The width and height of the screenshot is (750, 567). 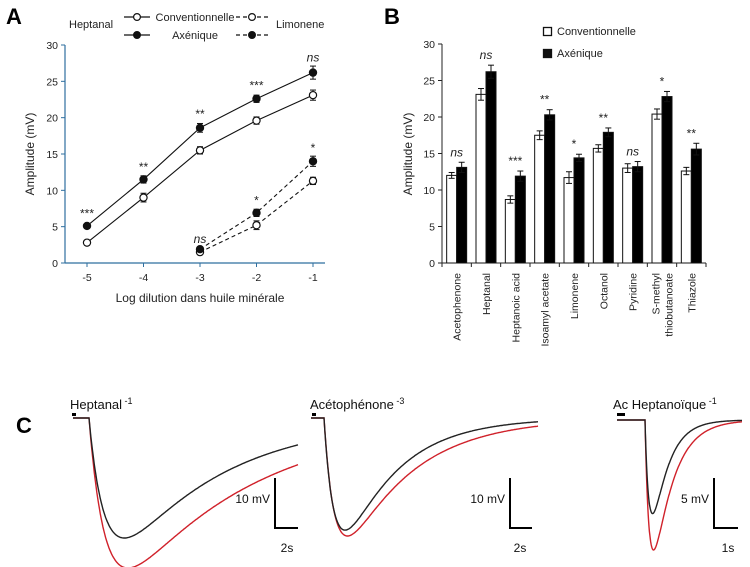 I want to click on scale-bar-voltage-label: 5 mV, so click(x=695, y=499).